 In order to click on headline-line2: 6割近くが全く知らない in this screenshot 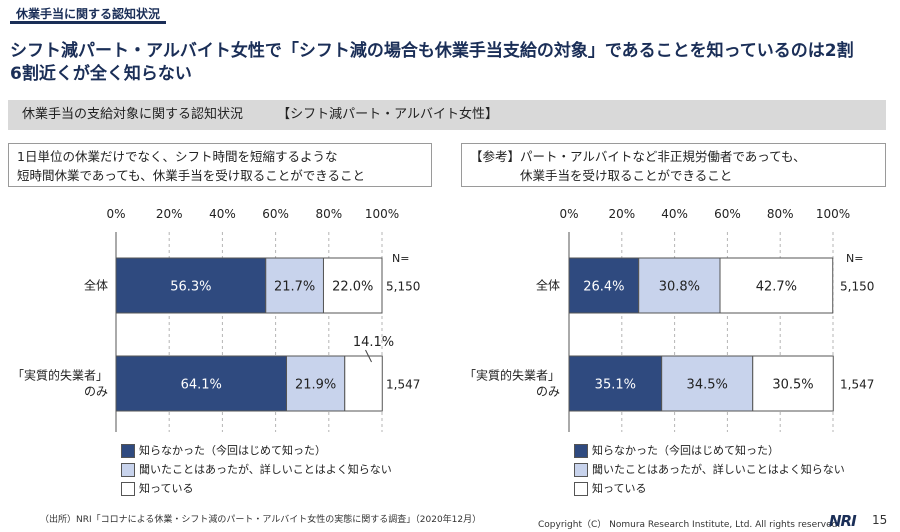, I will do `click(101, 74)`.